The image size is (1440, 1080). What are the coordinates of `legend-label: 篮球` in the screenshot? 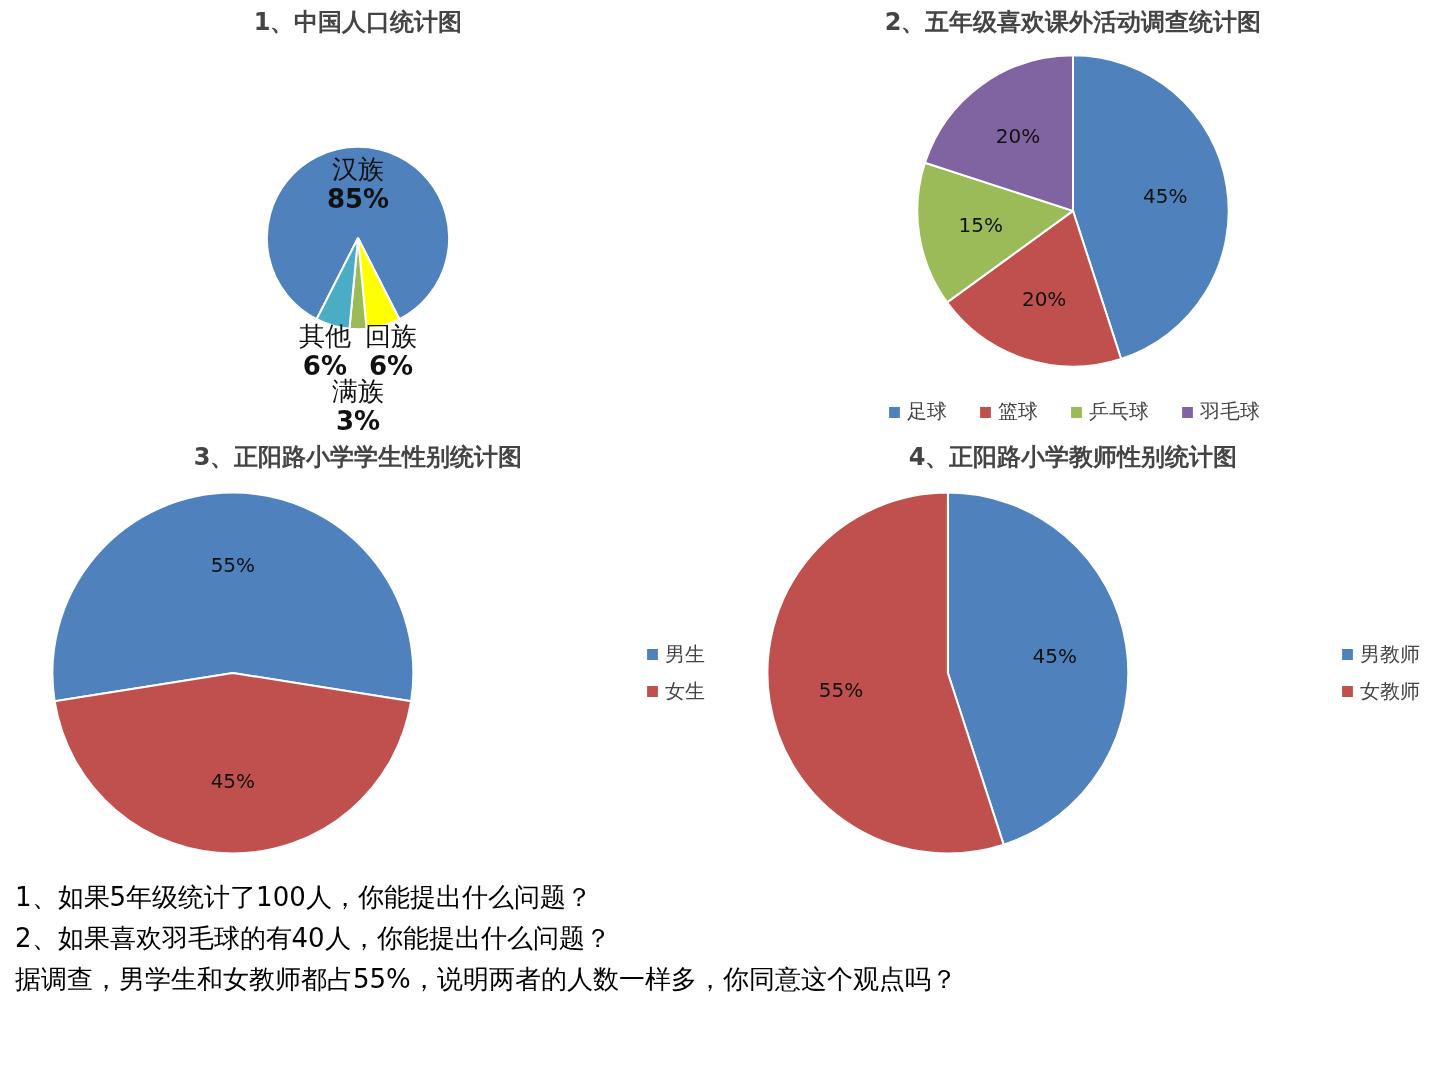 It's located at (1017, 411).